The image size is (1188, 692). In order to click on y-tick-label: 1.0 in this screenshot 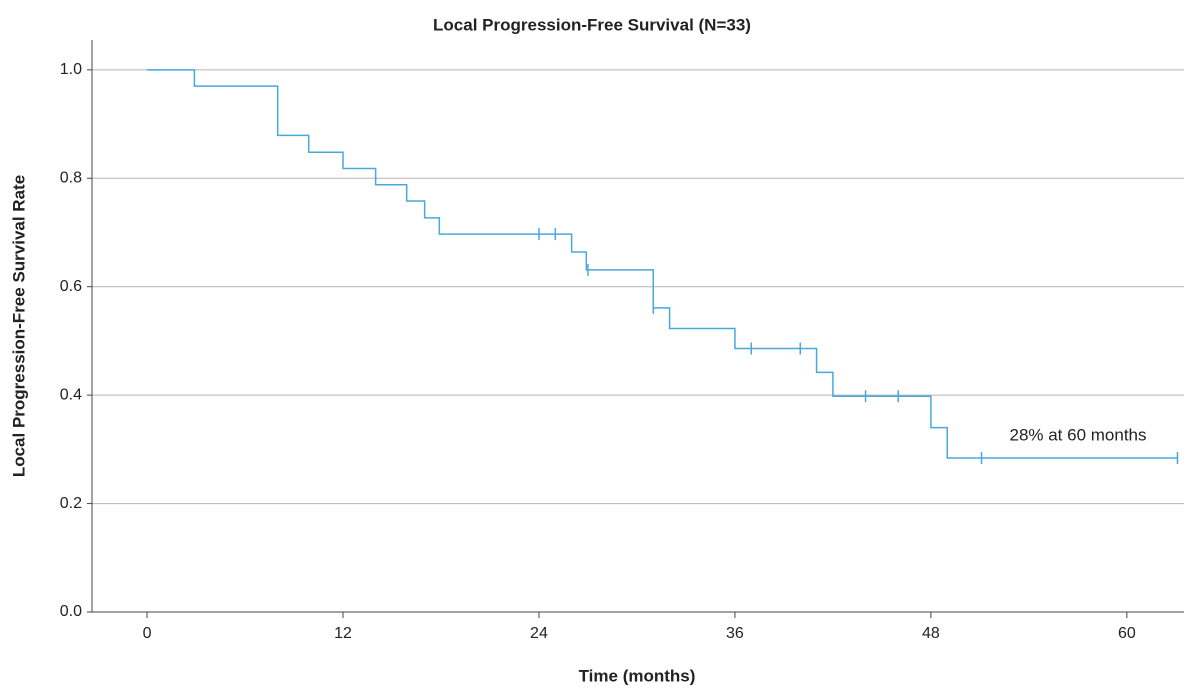, I will do `click(71, 69)`.